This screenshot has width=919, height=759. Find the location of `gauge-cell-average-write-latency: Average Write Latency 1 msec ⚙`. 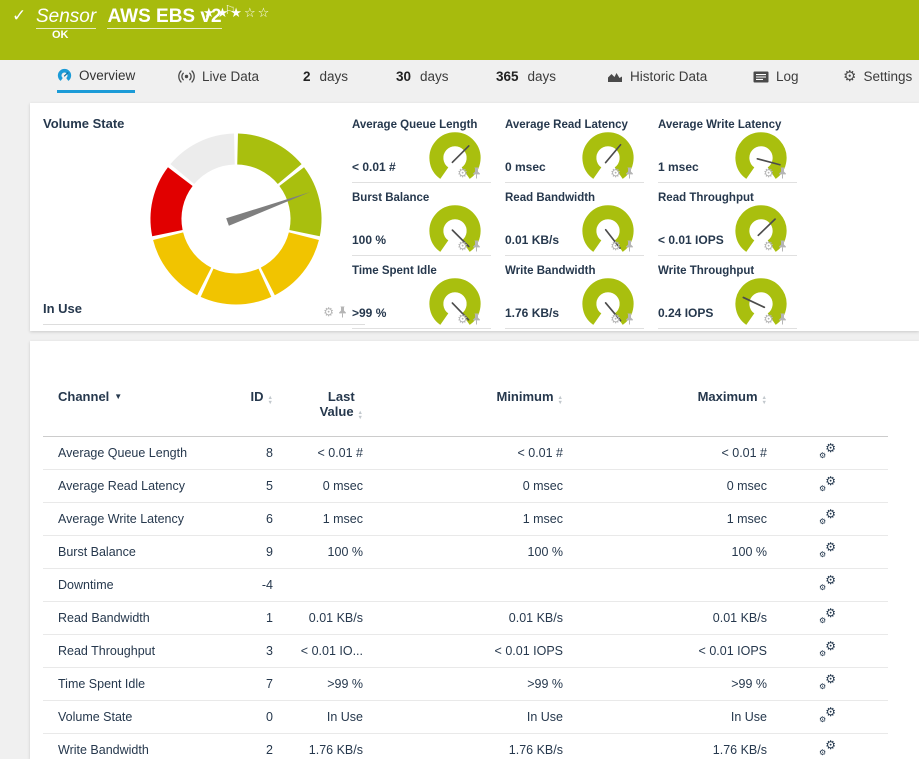

gauge-cell-average-write-latency: Average Write Latency 1 msec ⚙ is located at coordinates (734, 146).